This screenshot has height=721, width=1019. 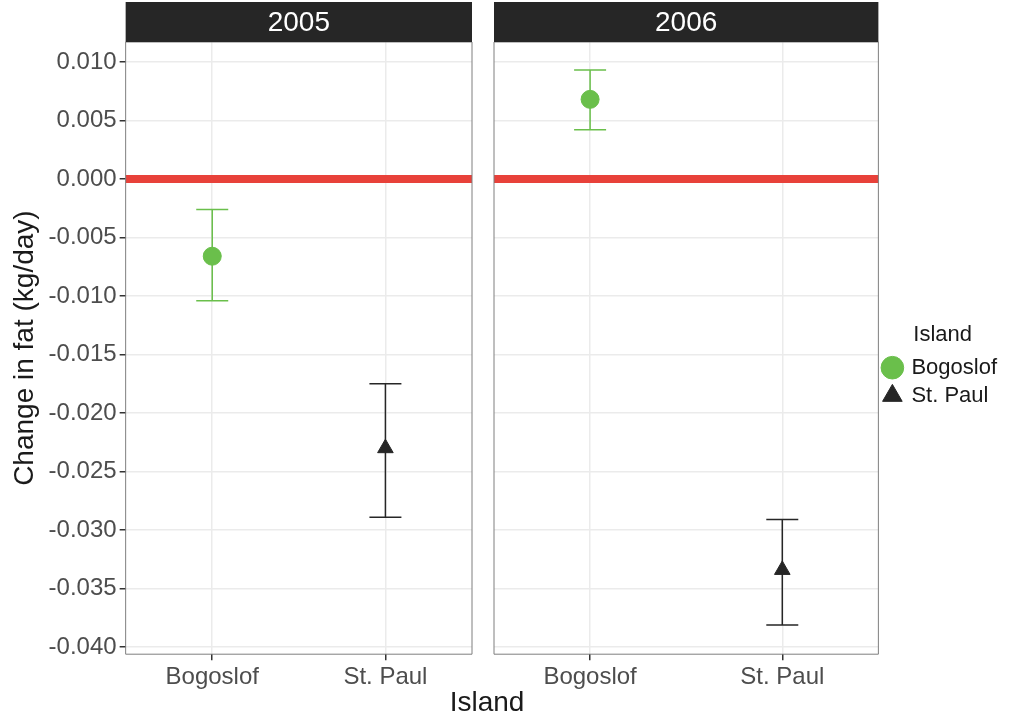 What do you see at coordinates (82, 411) in the screenshot?
I see `y-tick-label: -0.020` at bounding box center [82, 411].